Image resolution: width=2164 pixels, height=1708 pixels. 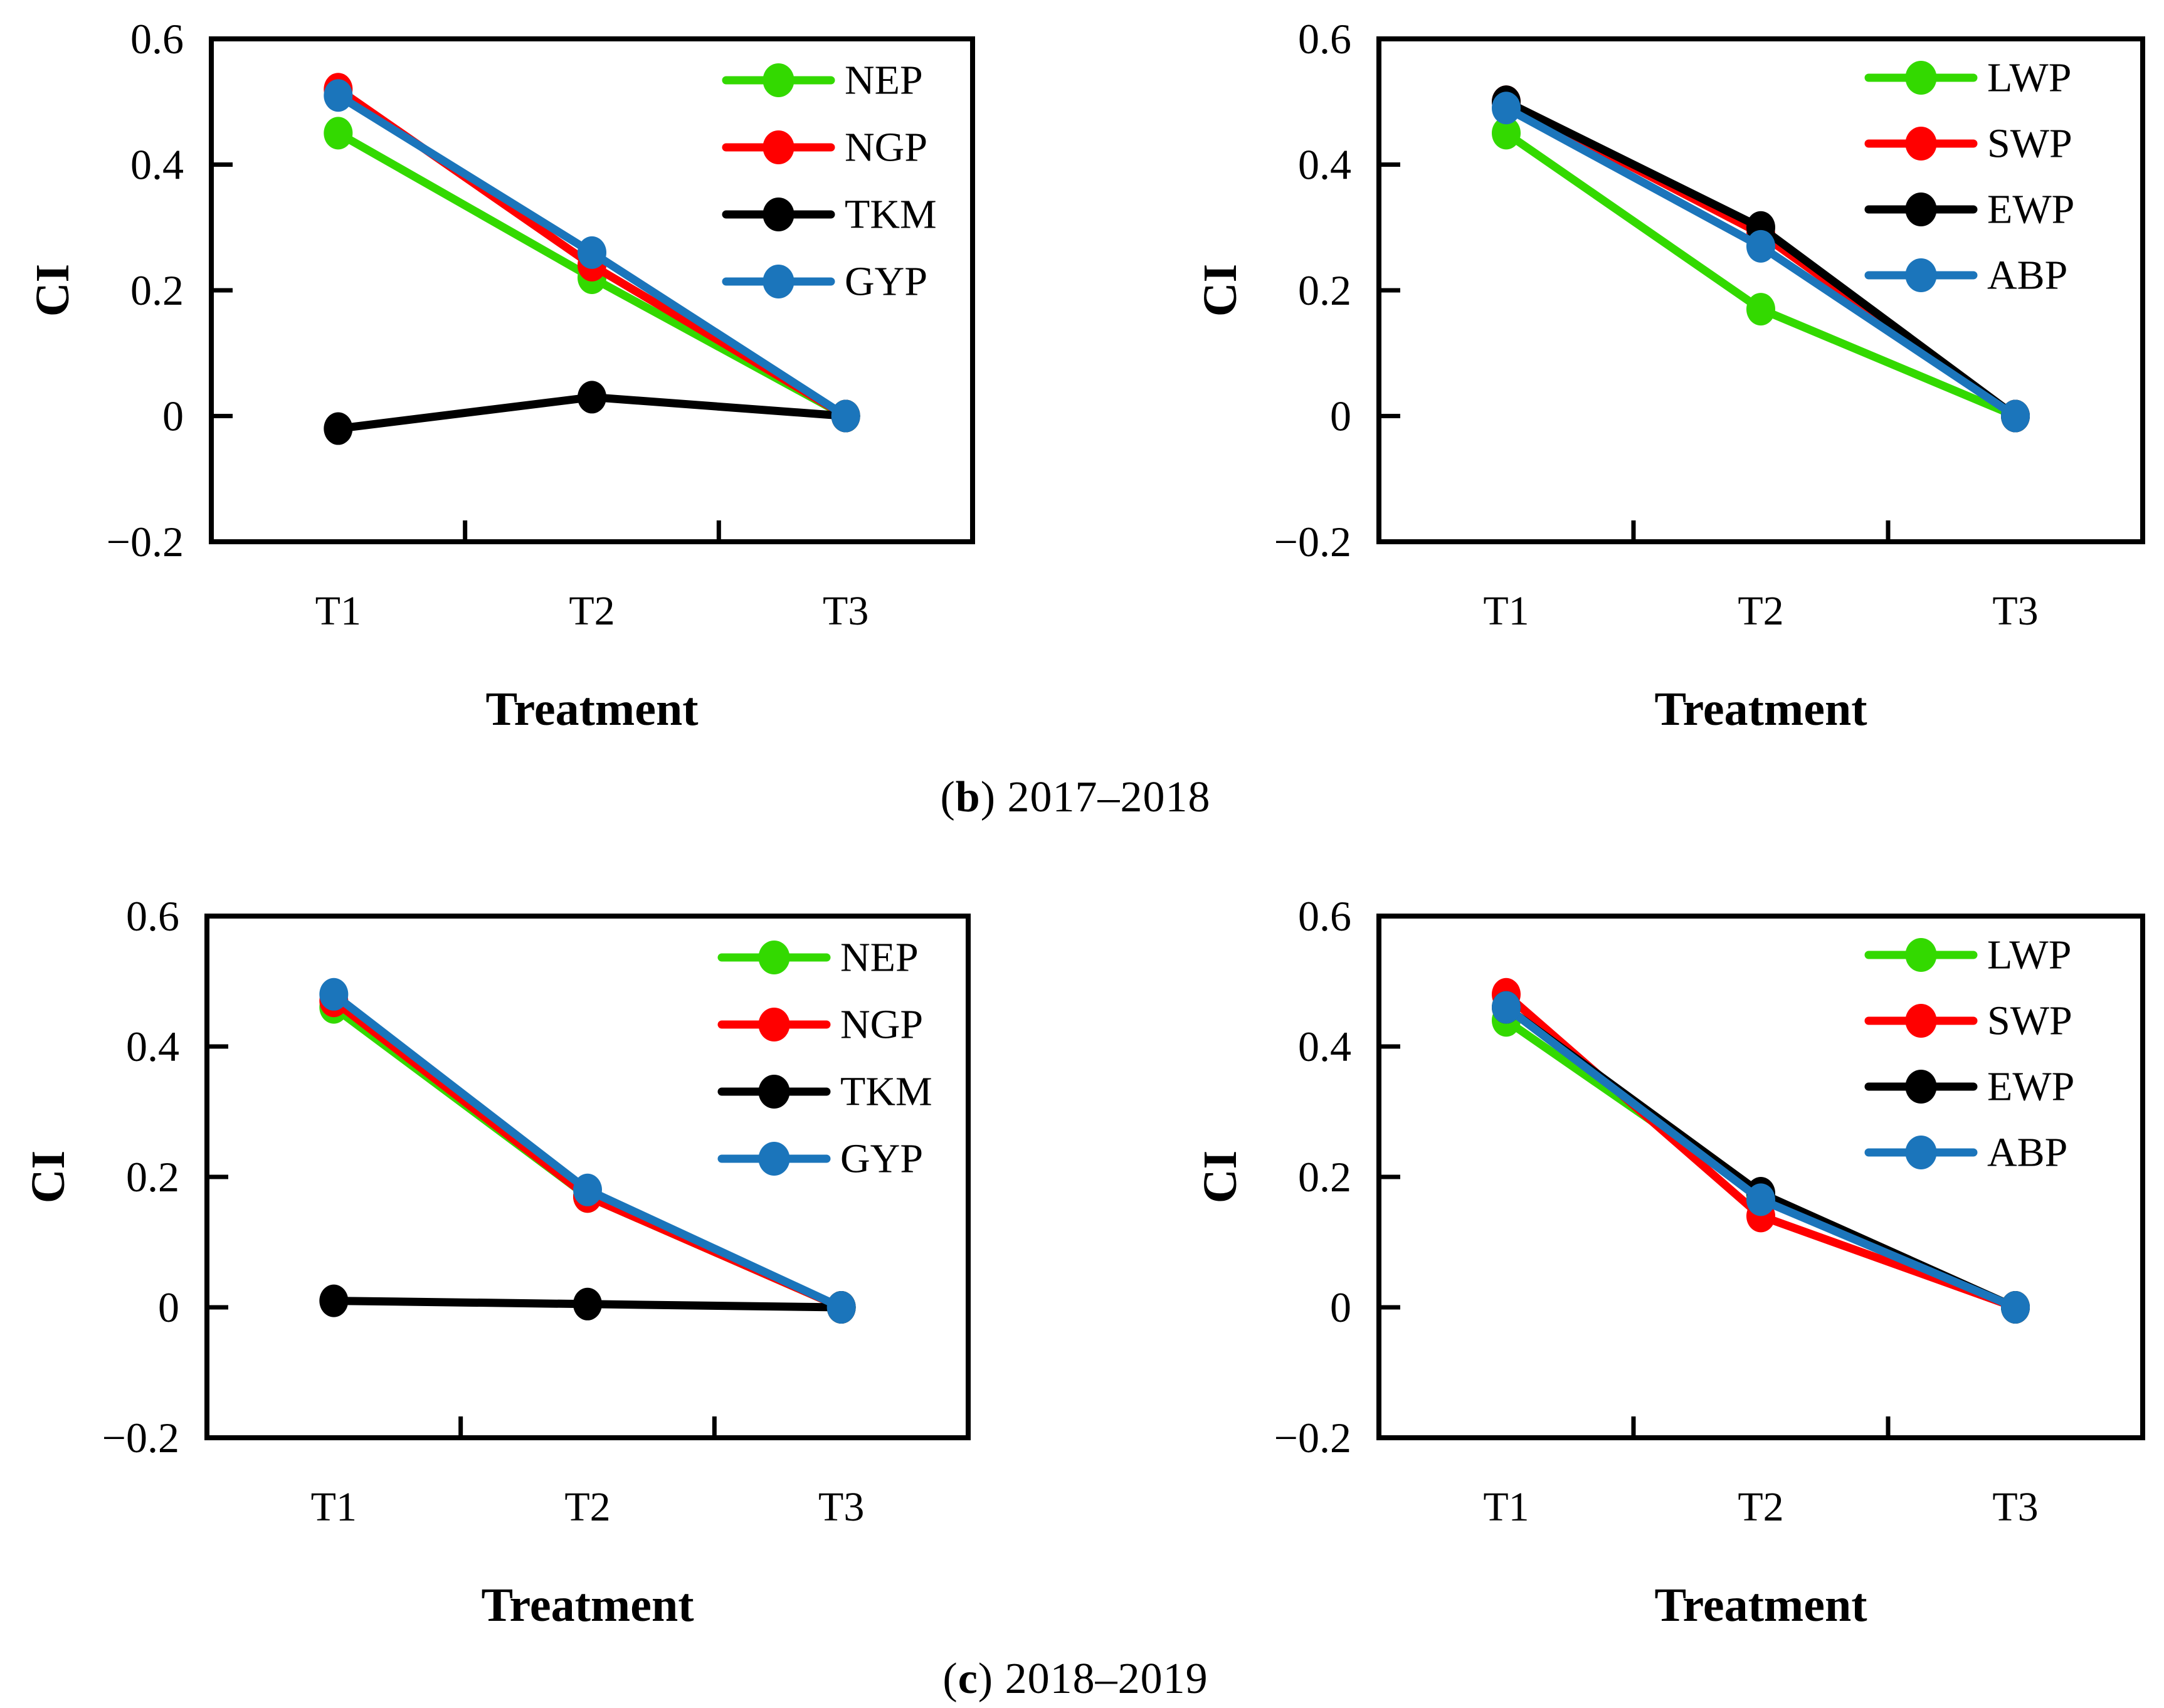 I want to click on data-point-TKM-T1, so click(x=334, y=1300).